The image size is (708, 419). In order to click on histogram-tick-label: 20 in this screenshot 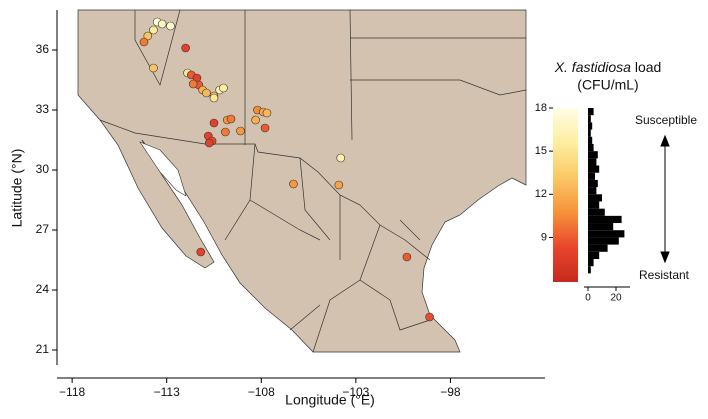, I will do `click(616, 298)`.